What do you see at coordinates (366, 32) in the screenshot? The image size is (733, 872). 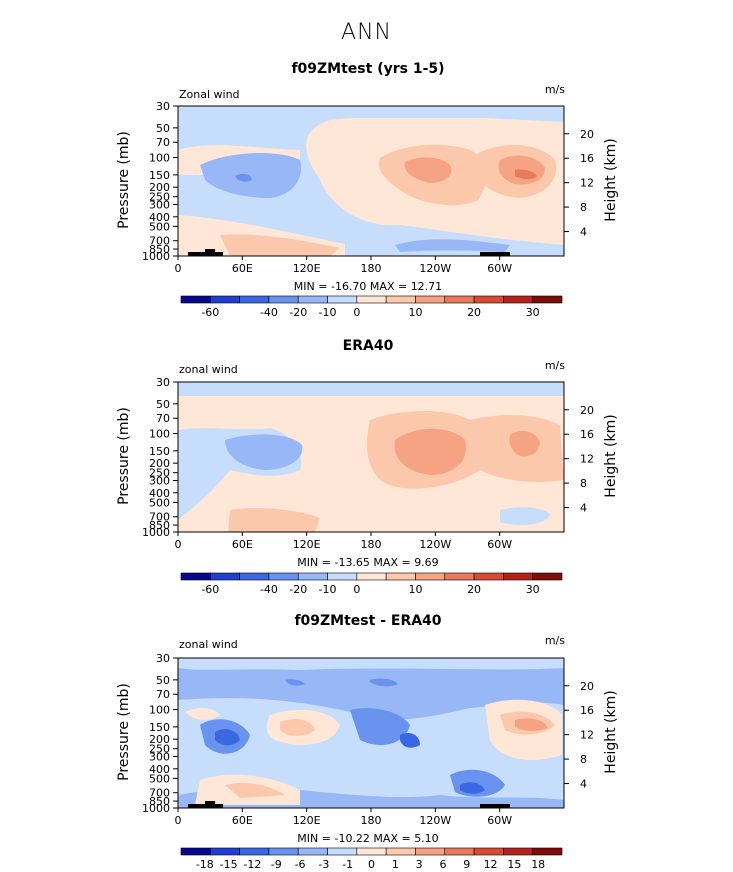 I see `page-title: ANN` at bounding box center [366, 32].